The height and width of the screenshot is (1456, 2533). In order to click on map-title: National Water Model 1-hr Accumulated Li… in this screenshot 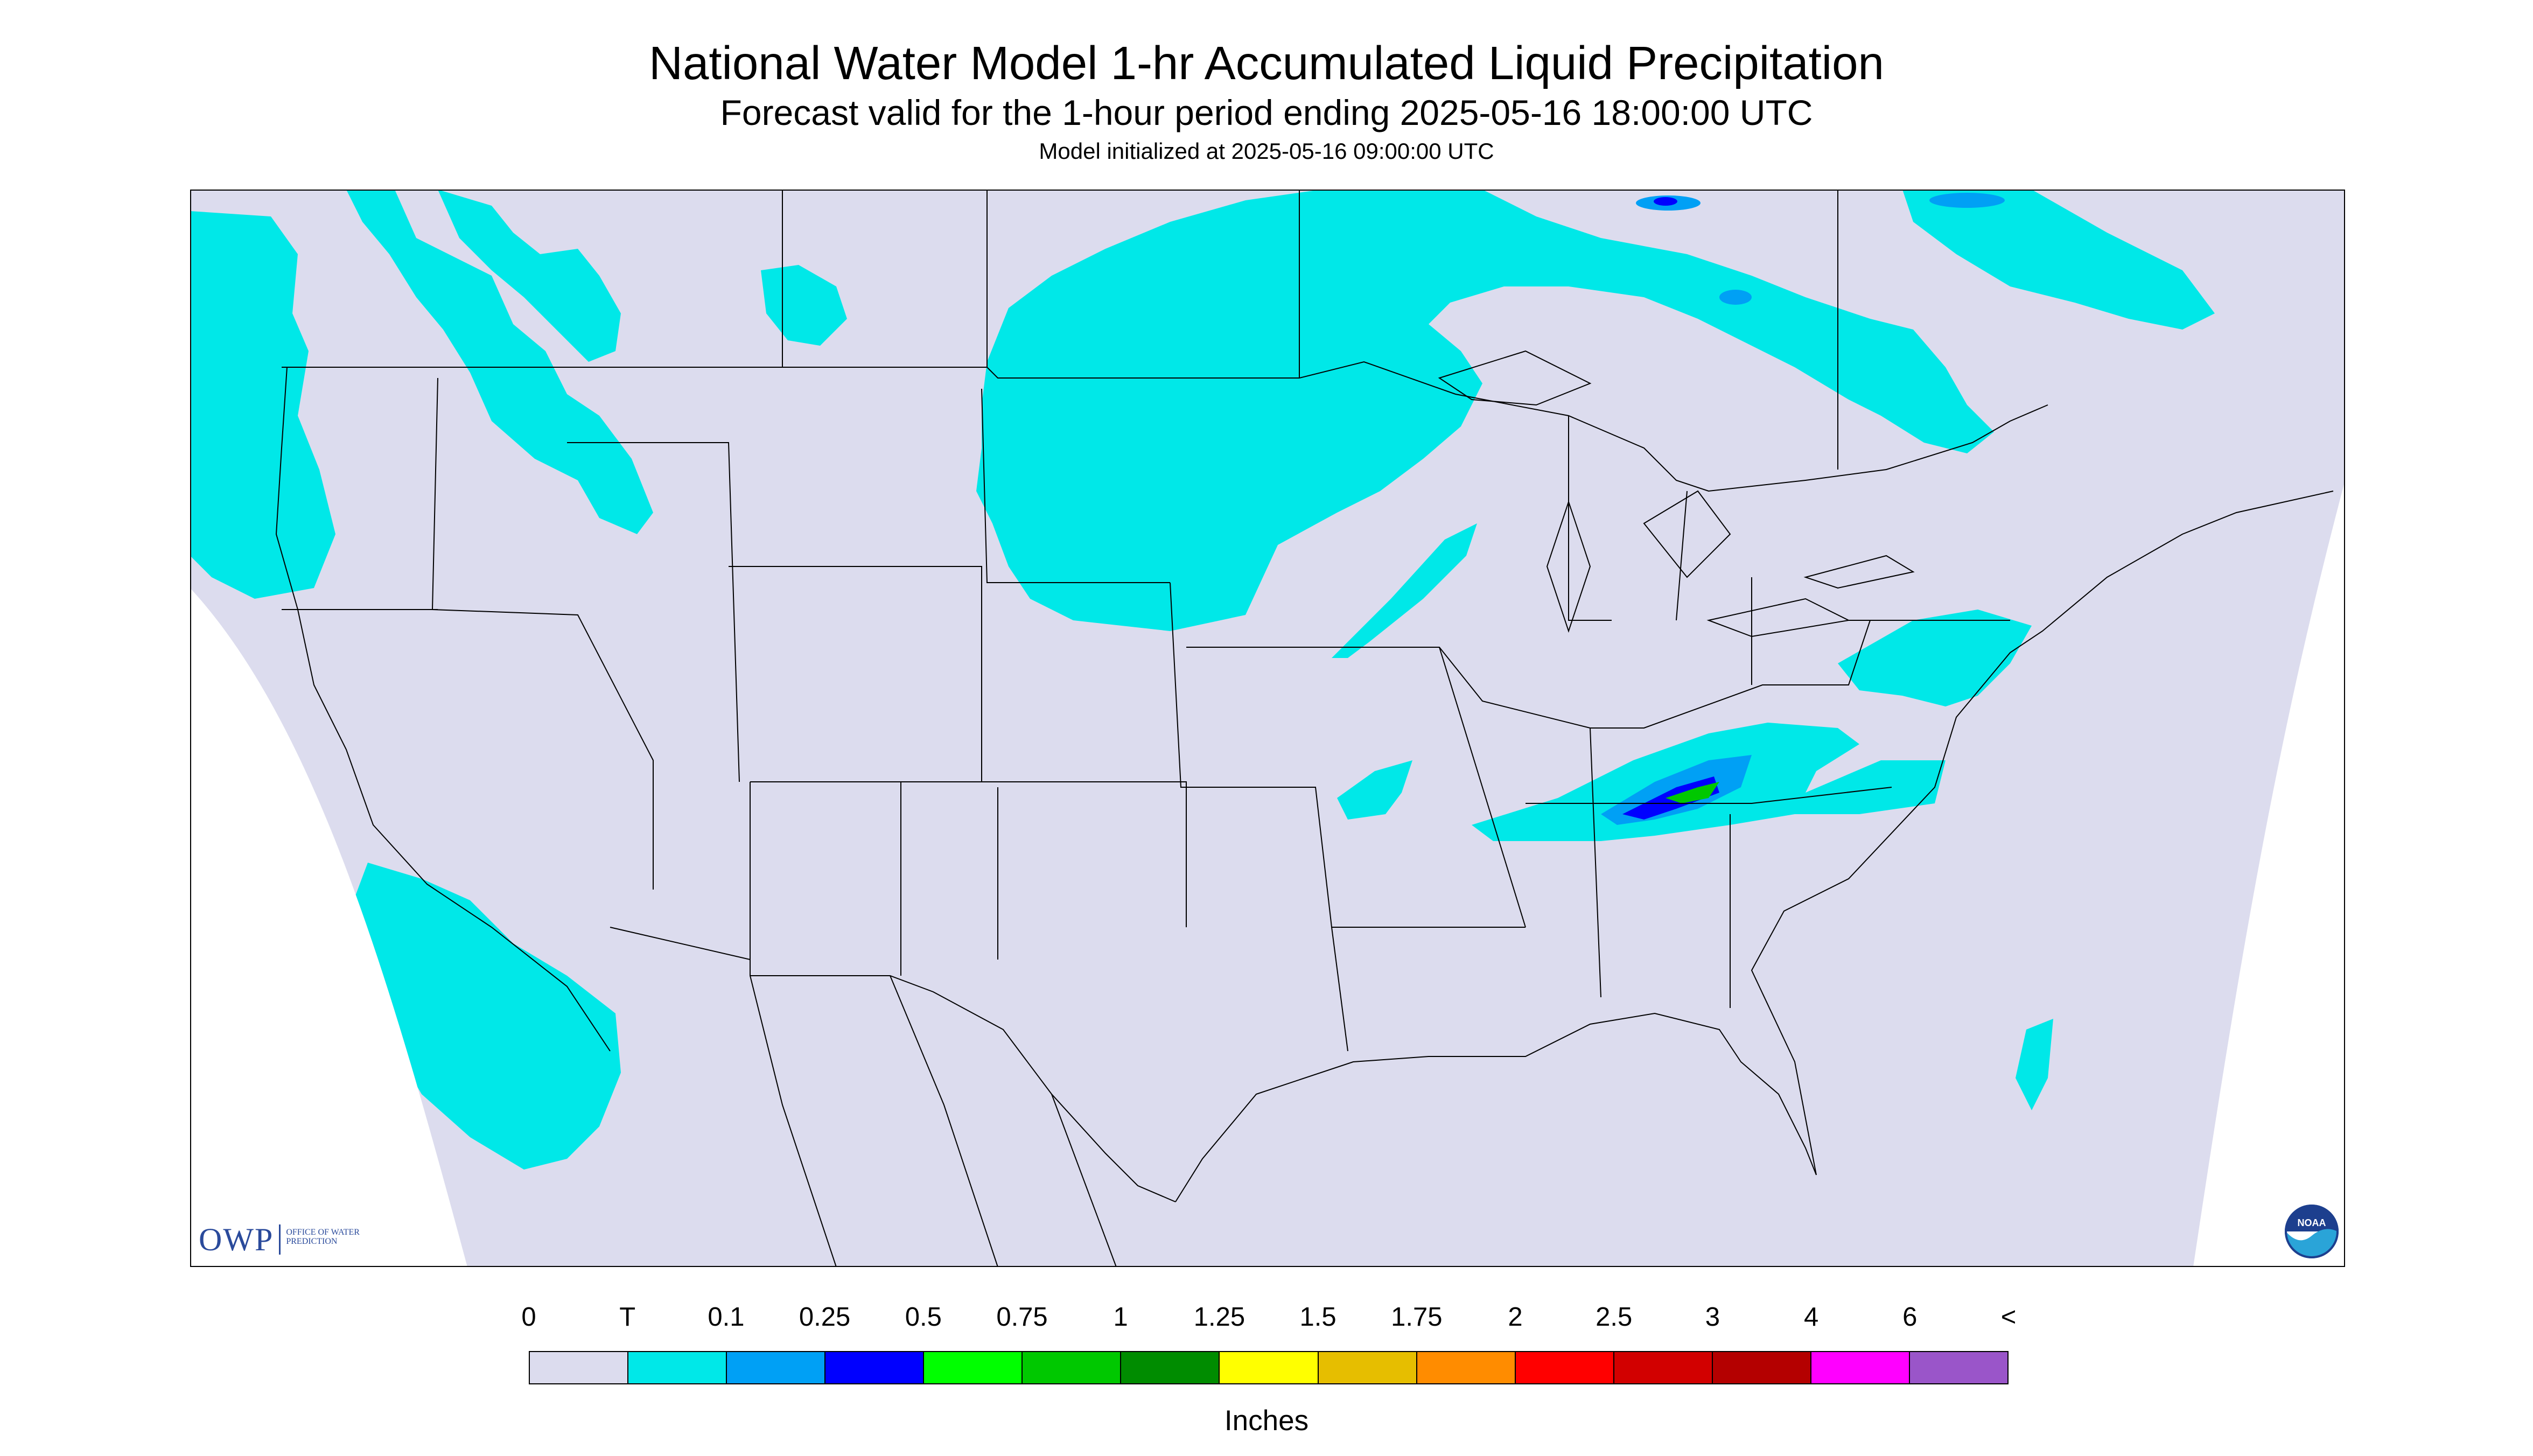, I will do `click(1266, 63)`.